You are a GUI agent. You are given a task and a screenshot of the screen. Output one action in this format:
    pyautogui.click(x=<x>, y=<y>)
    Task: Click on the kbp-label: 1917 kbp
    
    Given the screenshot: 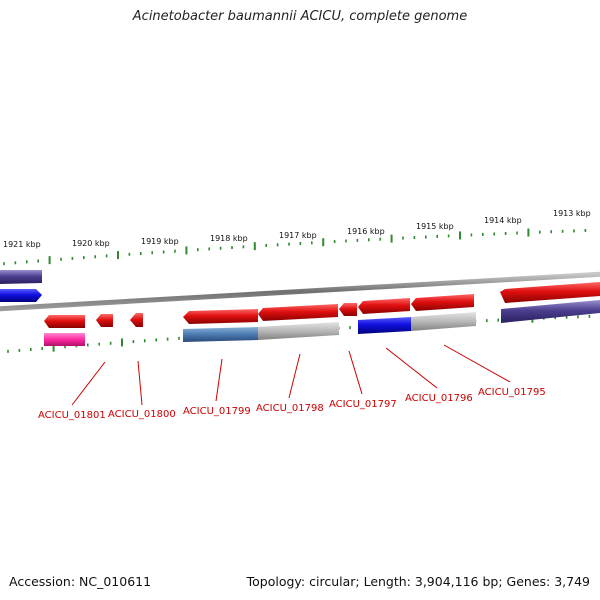 What is the action you would take?
    pyautogui.click(x=298, y=235)
    